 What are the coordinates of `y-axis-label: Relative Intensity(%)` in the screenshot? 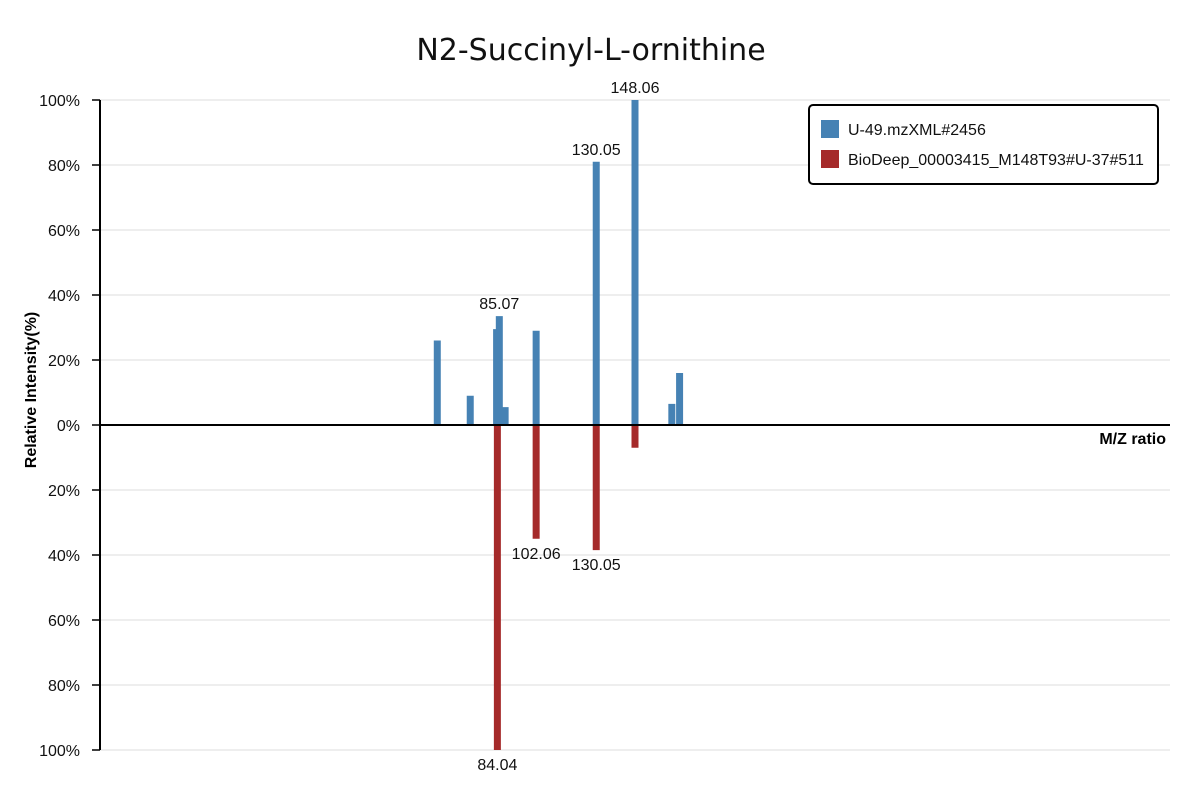 It's located at (31, 390).